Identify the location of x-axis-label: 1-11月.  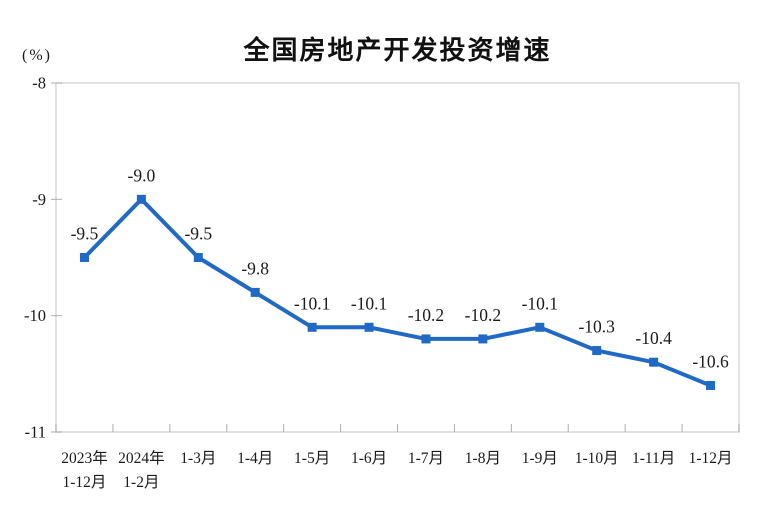
(653, 458).